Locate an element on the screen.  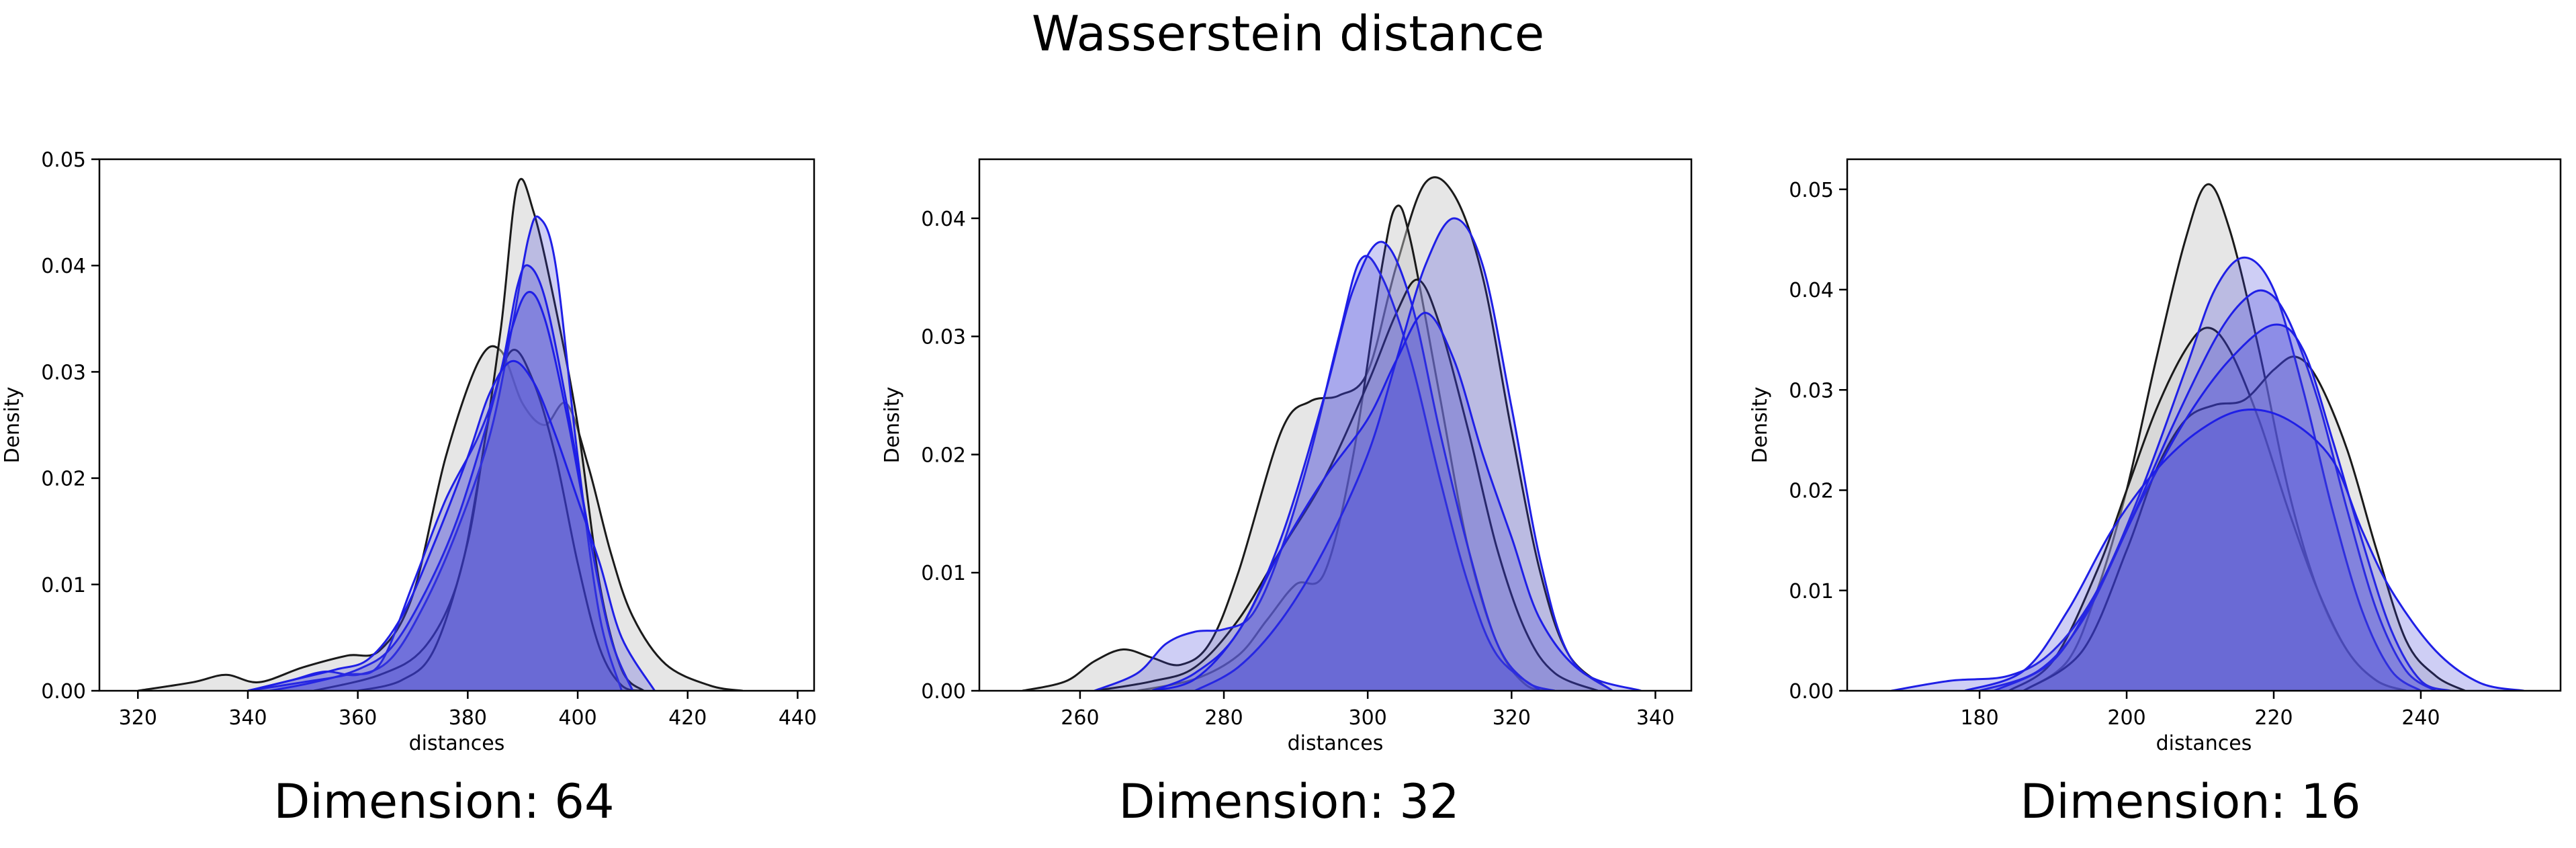
x-tick-label: 300 is located at coordinates (1368, 718).